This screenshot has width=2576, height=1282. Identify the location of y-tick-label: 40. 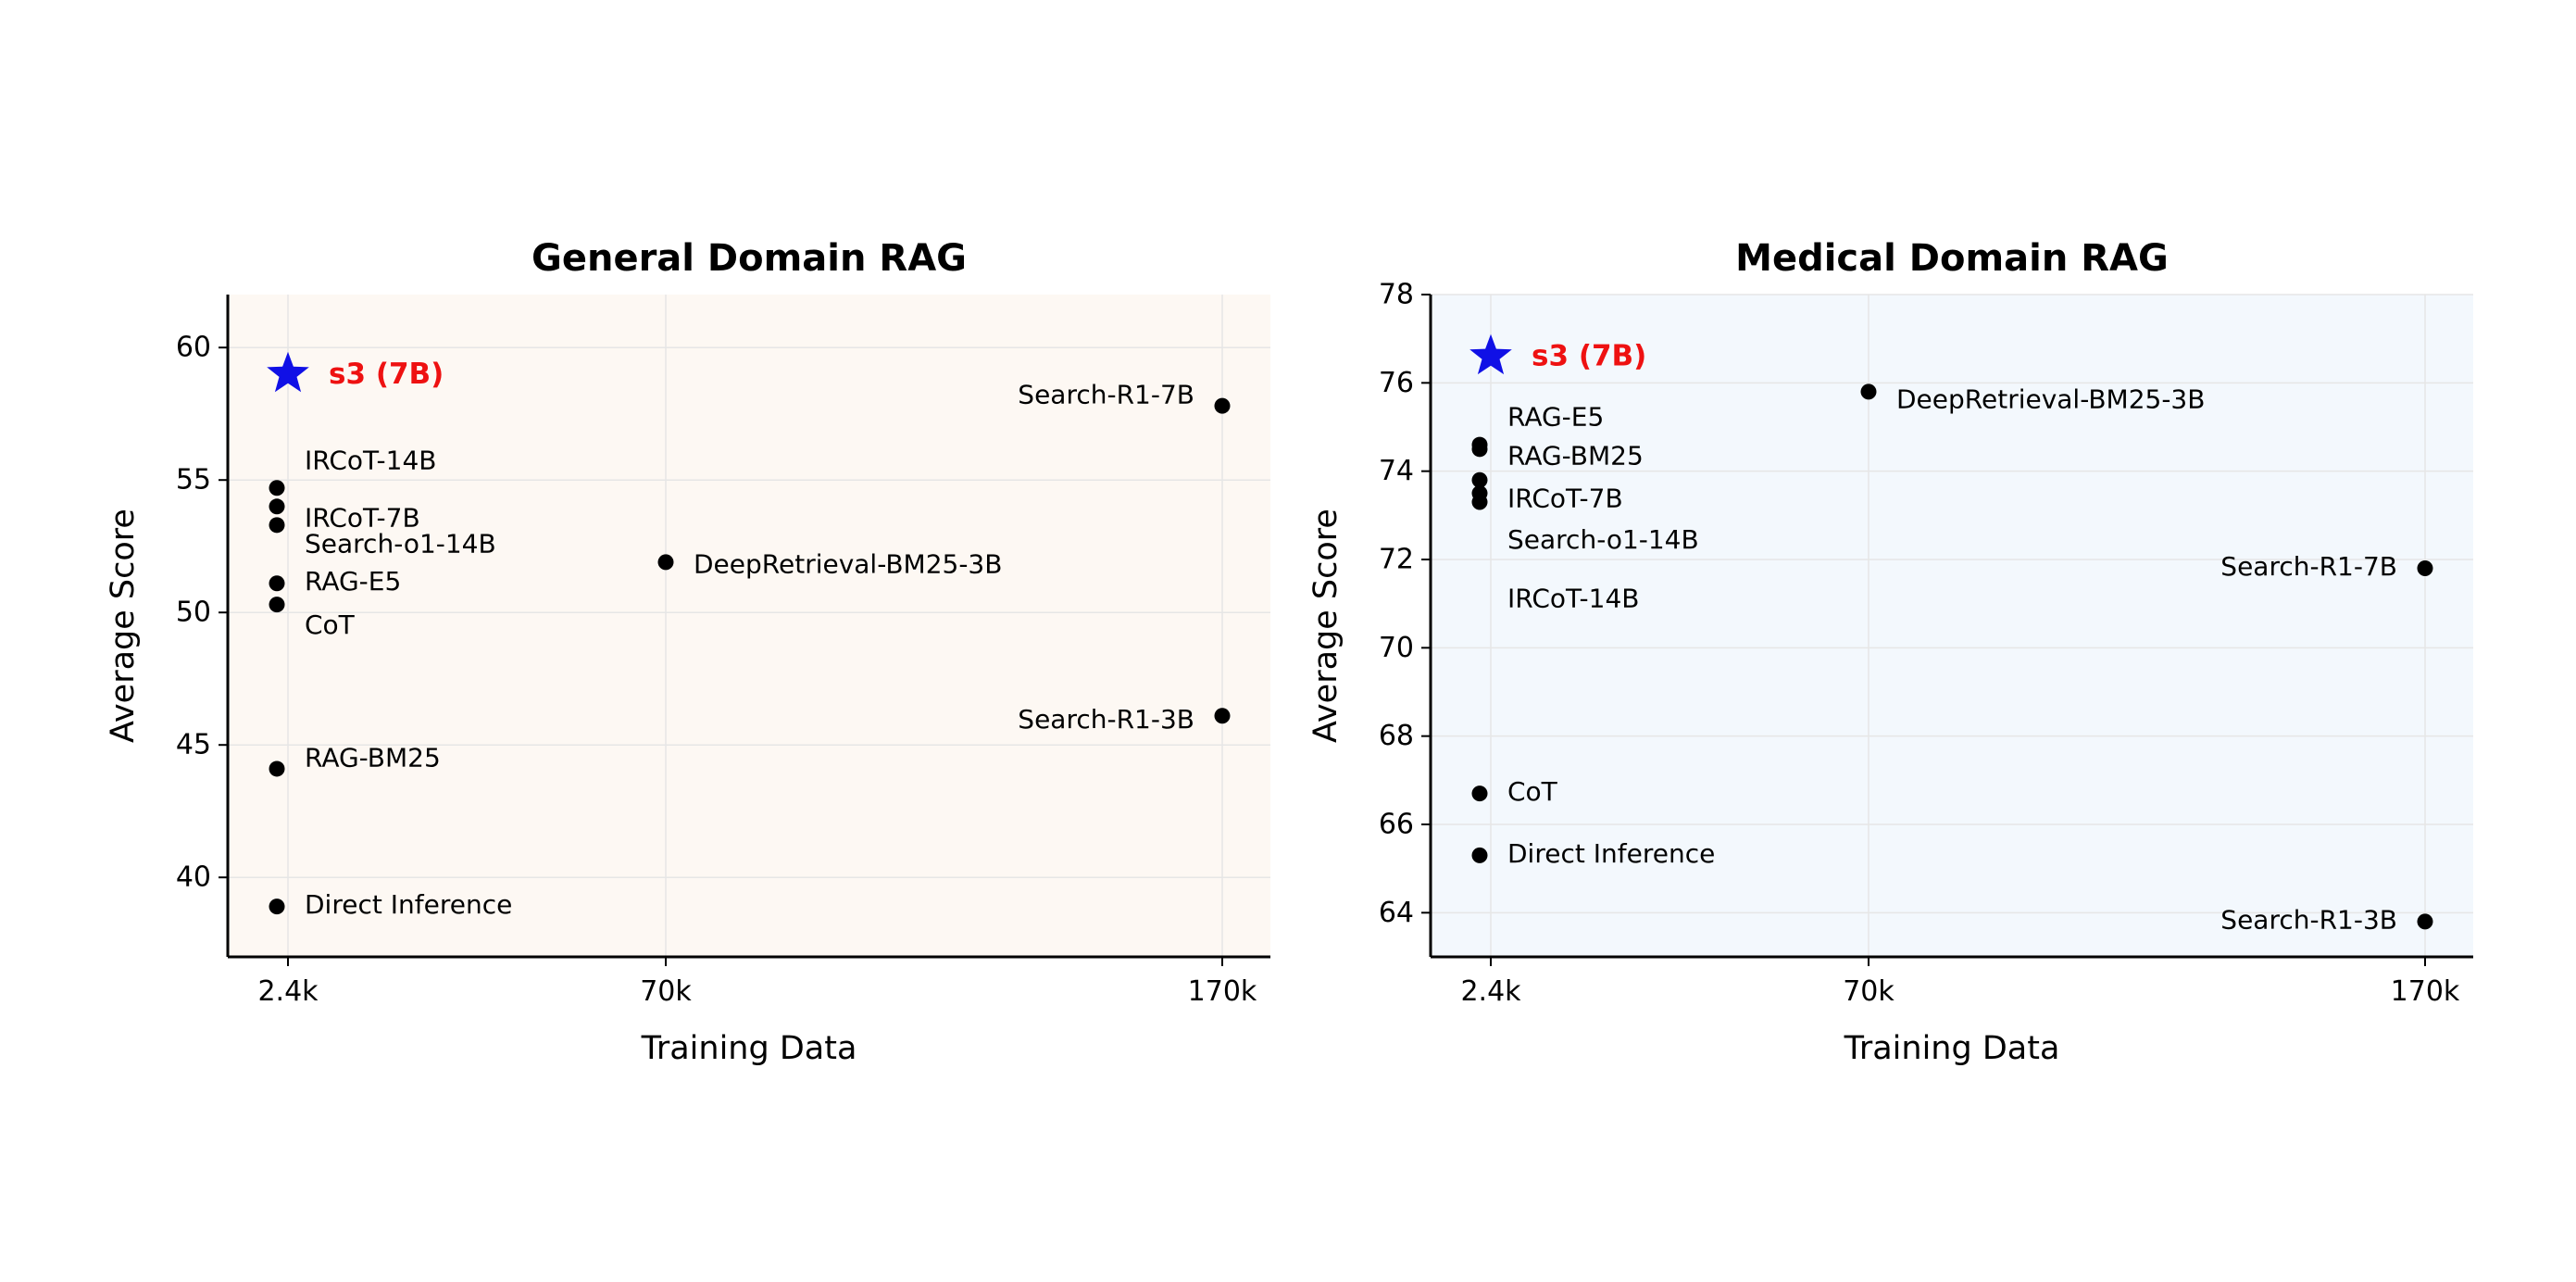
(194, 877).